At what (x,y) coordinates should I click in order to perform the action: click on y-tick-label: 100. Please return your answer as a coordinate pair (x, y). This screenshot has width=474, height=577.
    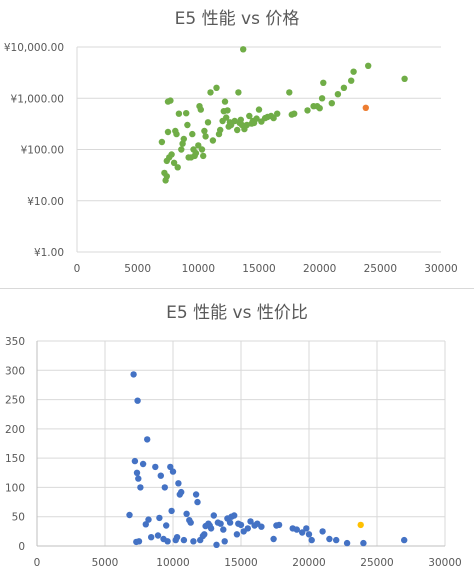
    Looking at the image, I should click on (15, 488).